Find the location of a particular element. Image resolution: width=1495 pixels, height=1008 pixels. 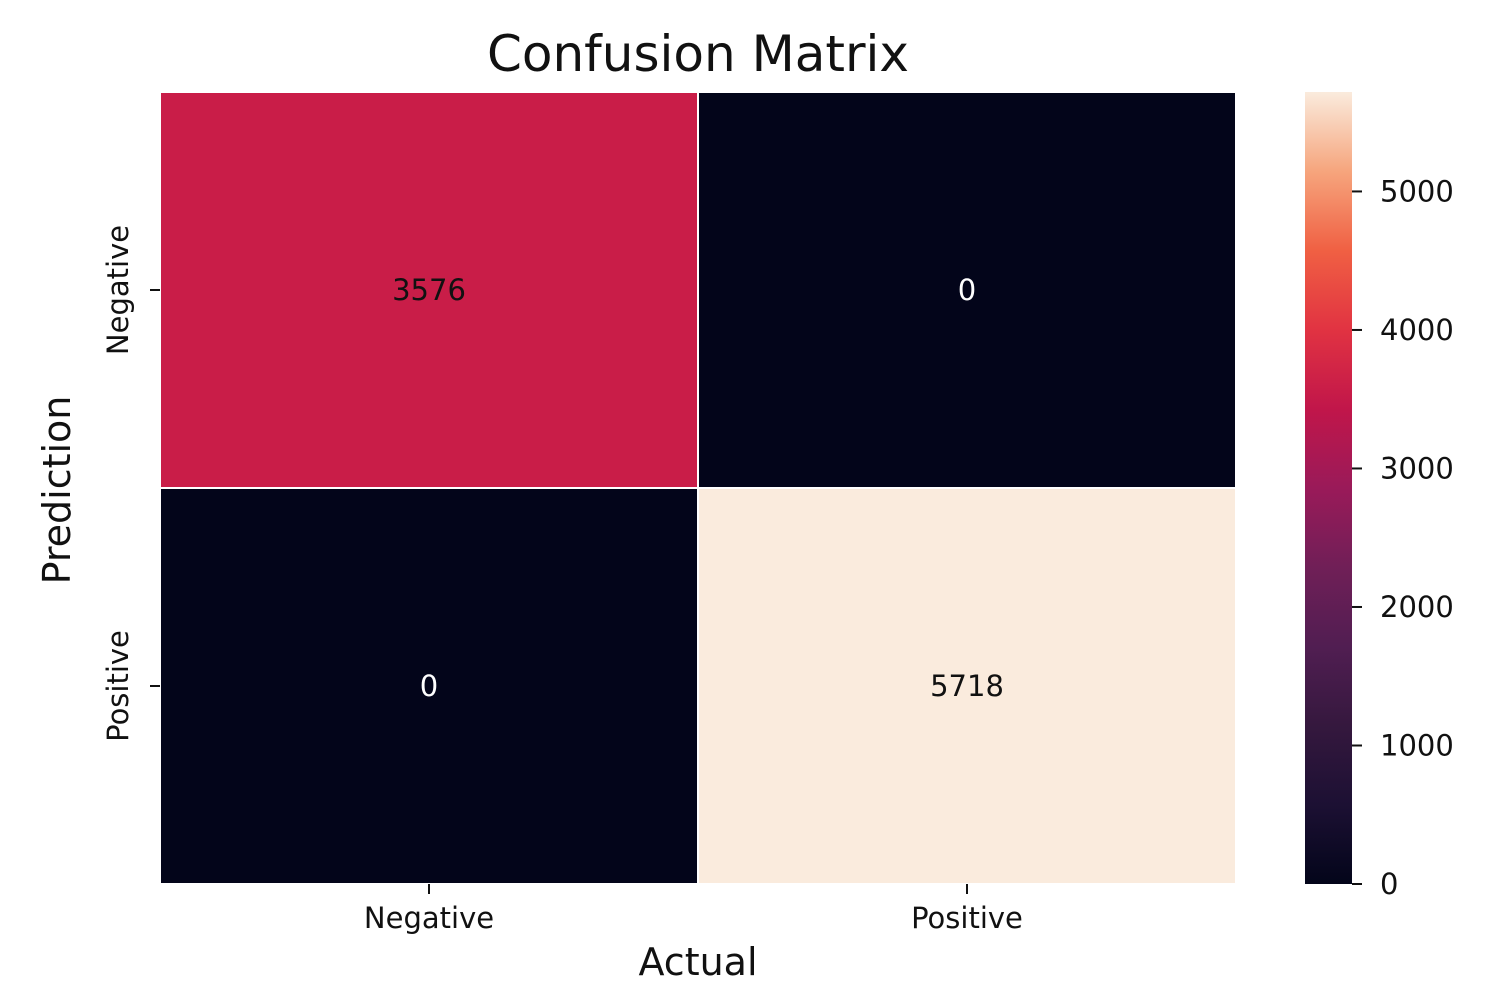

heatmap-cell-positive-positive is located at coordinates (967, 686).